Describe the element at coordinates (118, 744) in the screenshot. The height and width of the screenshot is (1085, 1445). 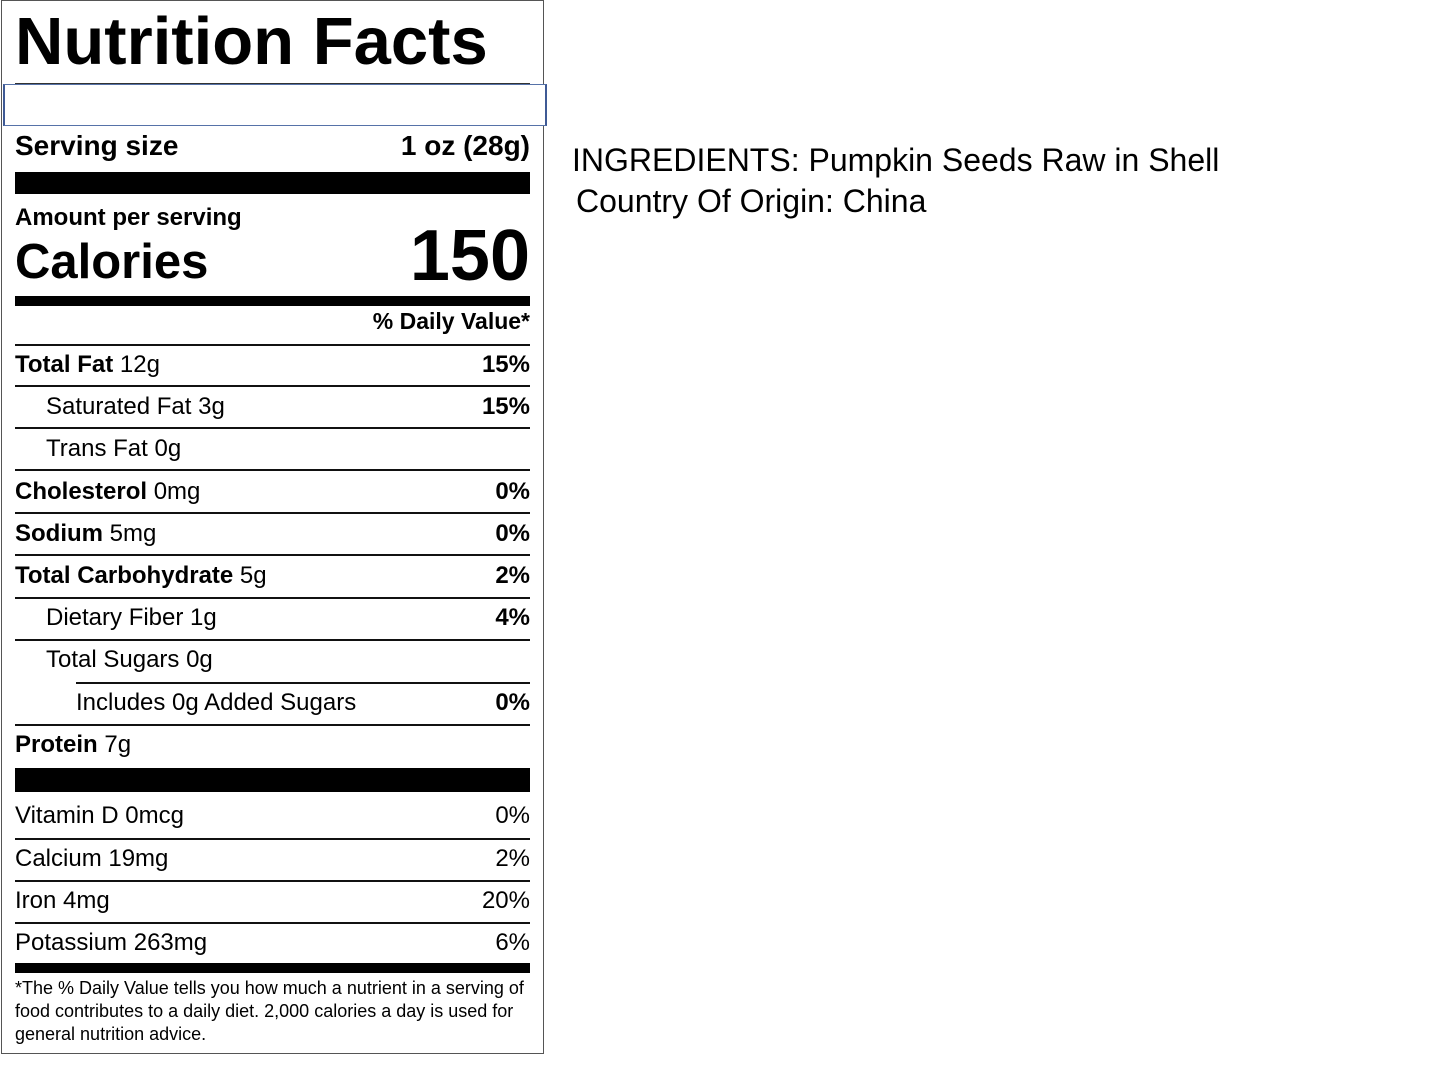
I see `nutrient-amount: 7g` at that location.